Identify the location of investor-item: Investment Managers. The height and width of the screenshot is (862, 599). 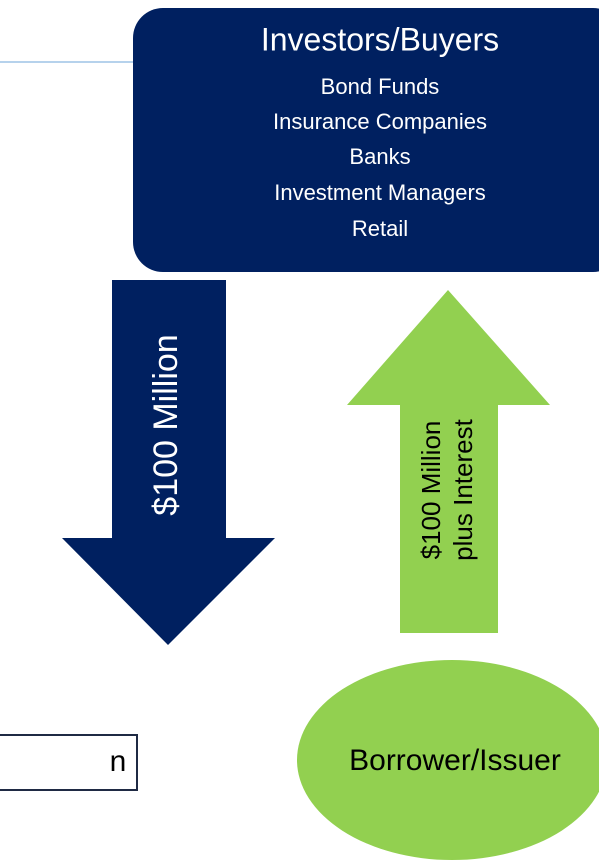
(380, 192).